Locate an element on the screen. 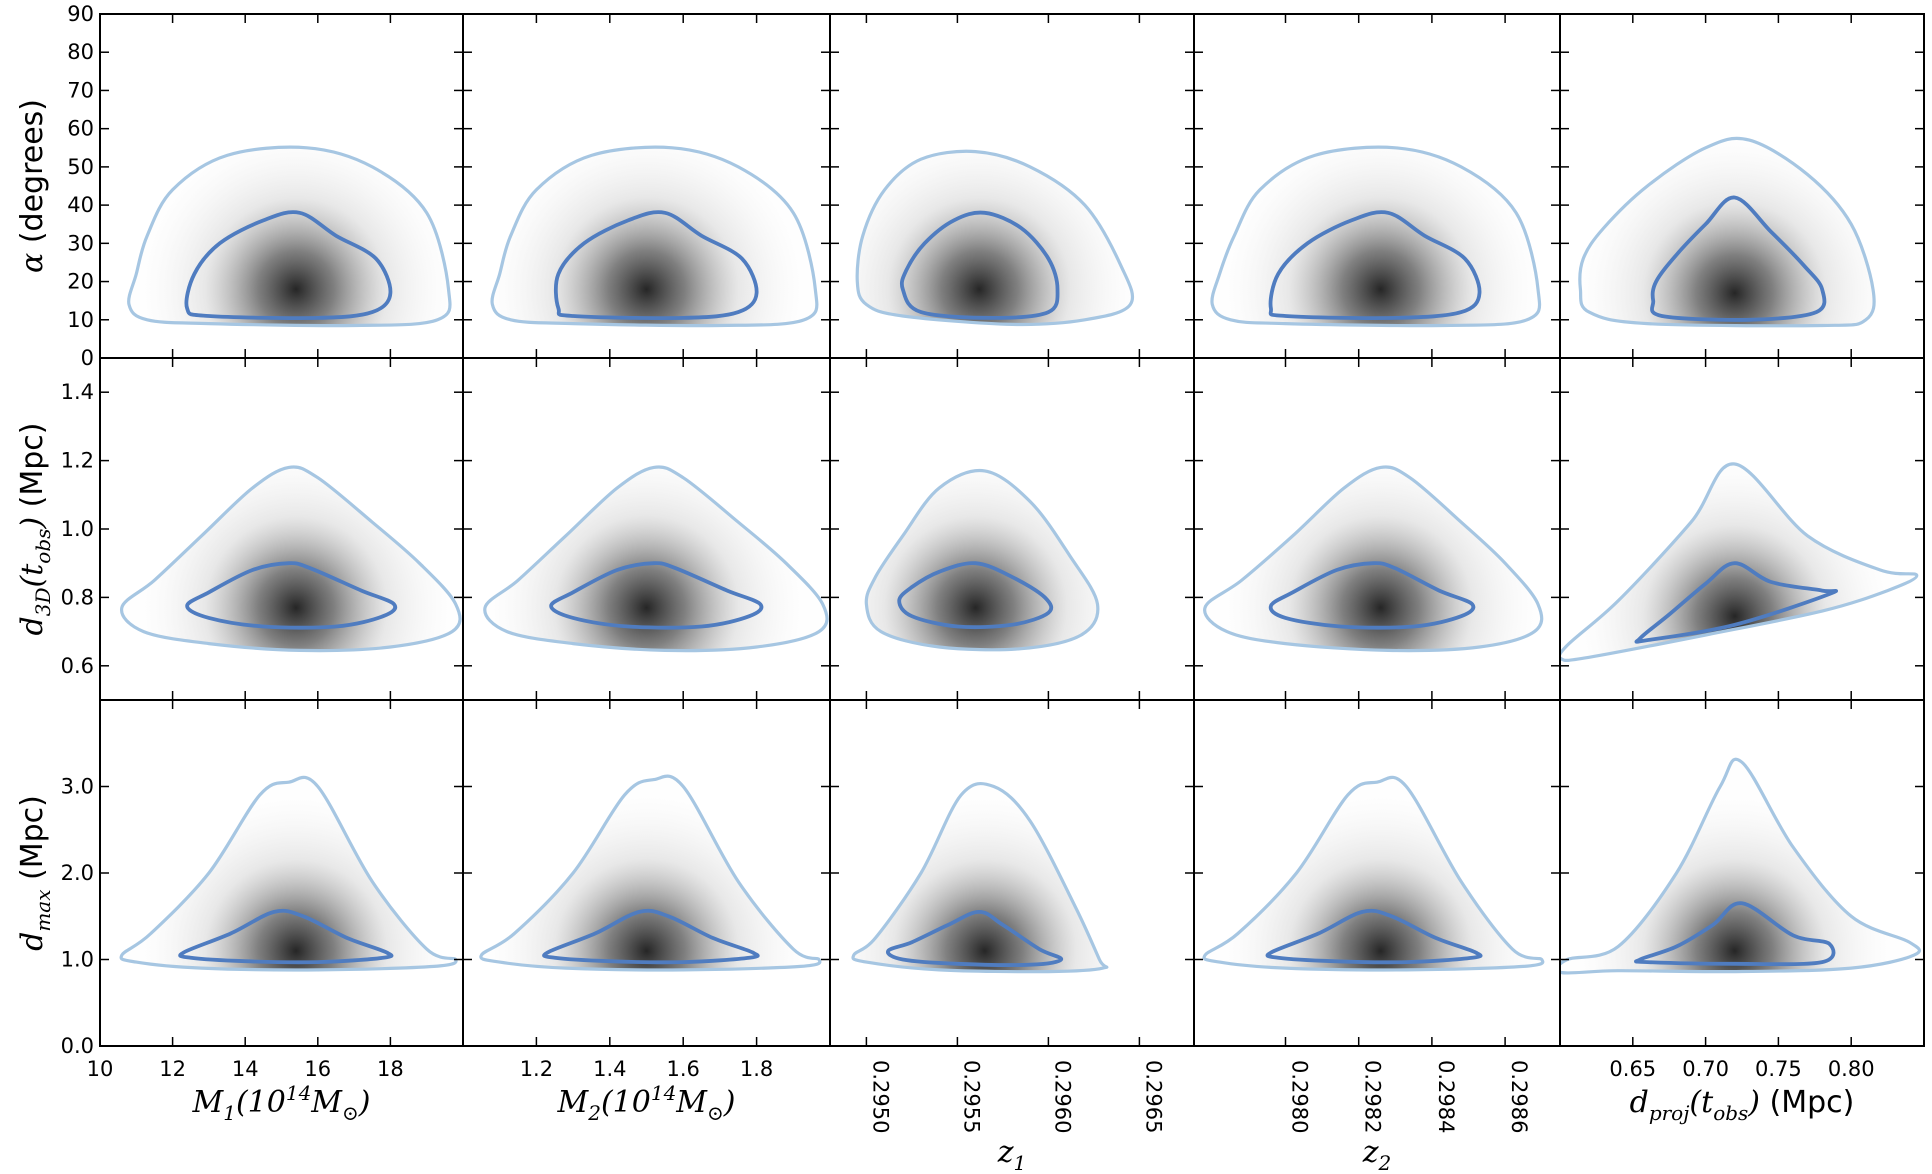 The image size is (1932, 1174). panel-r0-c0 is located at coordinates (289, 236).